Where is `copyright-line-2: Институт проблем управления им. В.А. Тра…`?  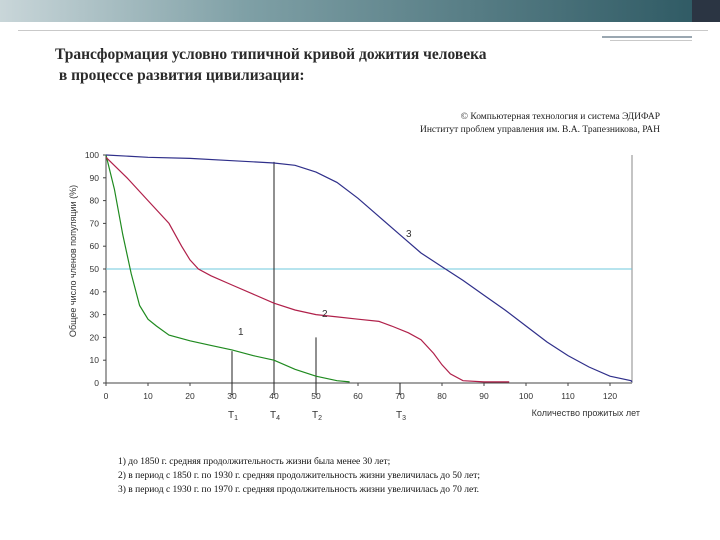
copyright-line-2: Институт проблем управления им. В.А. Тра… is located at coordinates (539, 130).